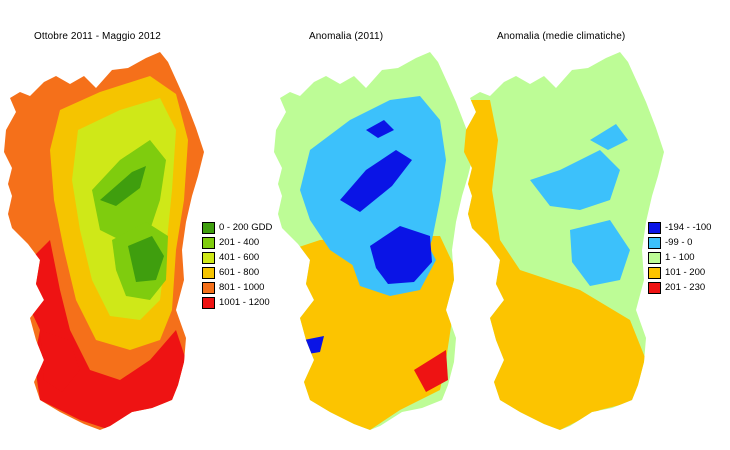 This screenshot has width=730, height=450. What do you see at coordinates (680, 257) in the screenshot?
I see `legend-anomaly-label: 1 - 100` at bounding box center [680, 257].